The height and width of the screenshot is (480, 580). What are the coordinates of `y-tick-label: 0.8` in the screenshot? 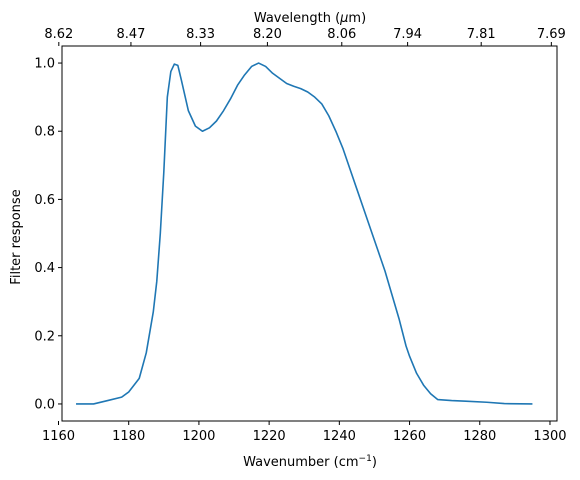 It's located at (44, 132).